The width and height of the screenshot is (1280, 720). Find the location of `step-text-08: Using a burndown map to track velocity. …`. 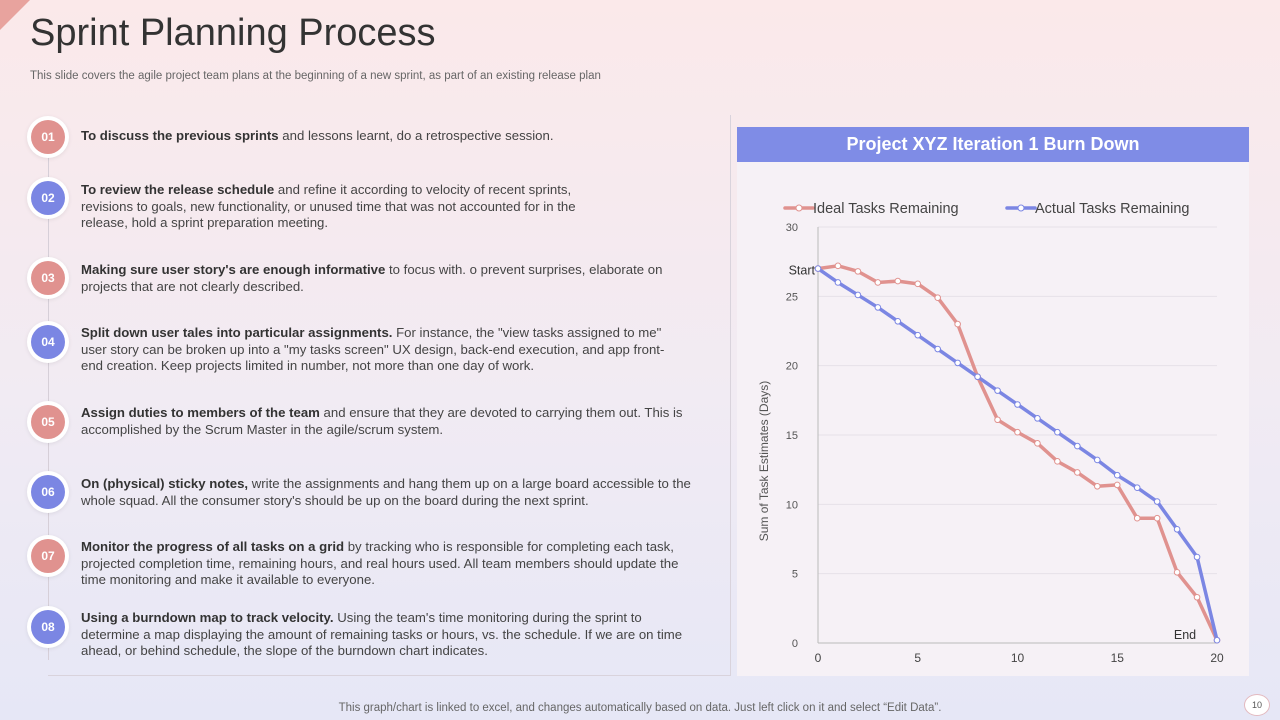

step-text-08: Using a burndown map to track velocity. … is located at coordinates (383, 635).